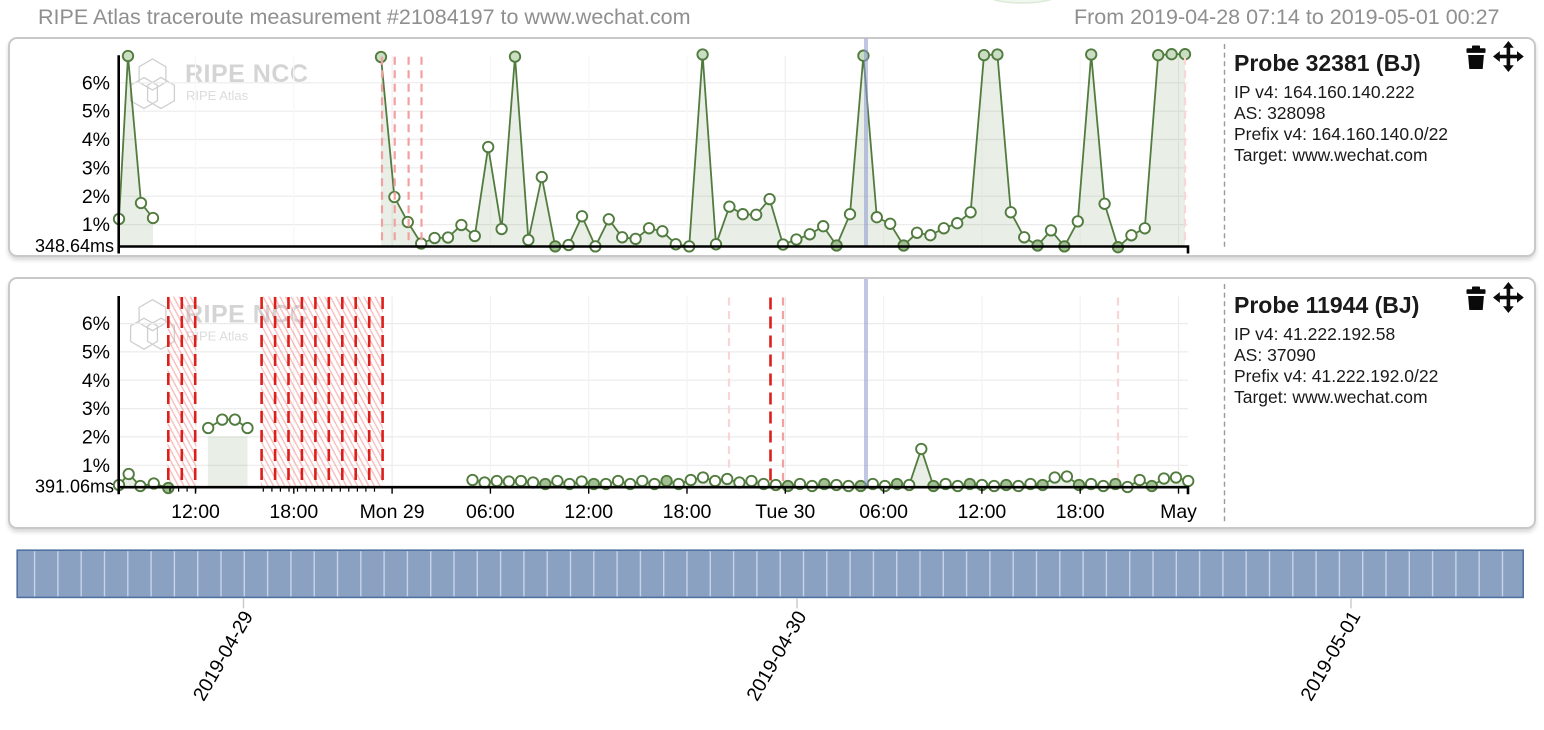  Describe the element at coordinates (223, 655) in the screenshot. I see `svg-text: 2019-04-29` at that location.